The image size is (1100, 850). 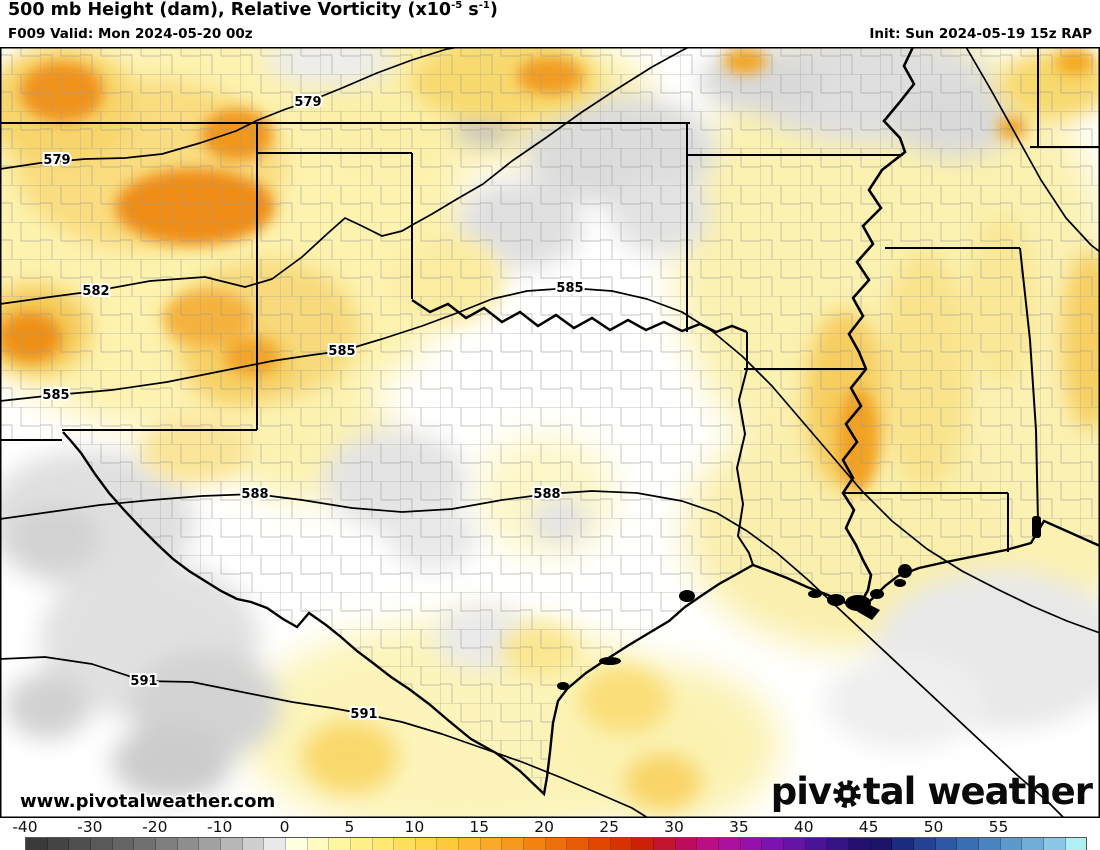 What do you see at coordinates (25, 827) in the screenshot?
I see `colorbar-tick: -40` at bounding box center [25, 827].